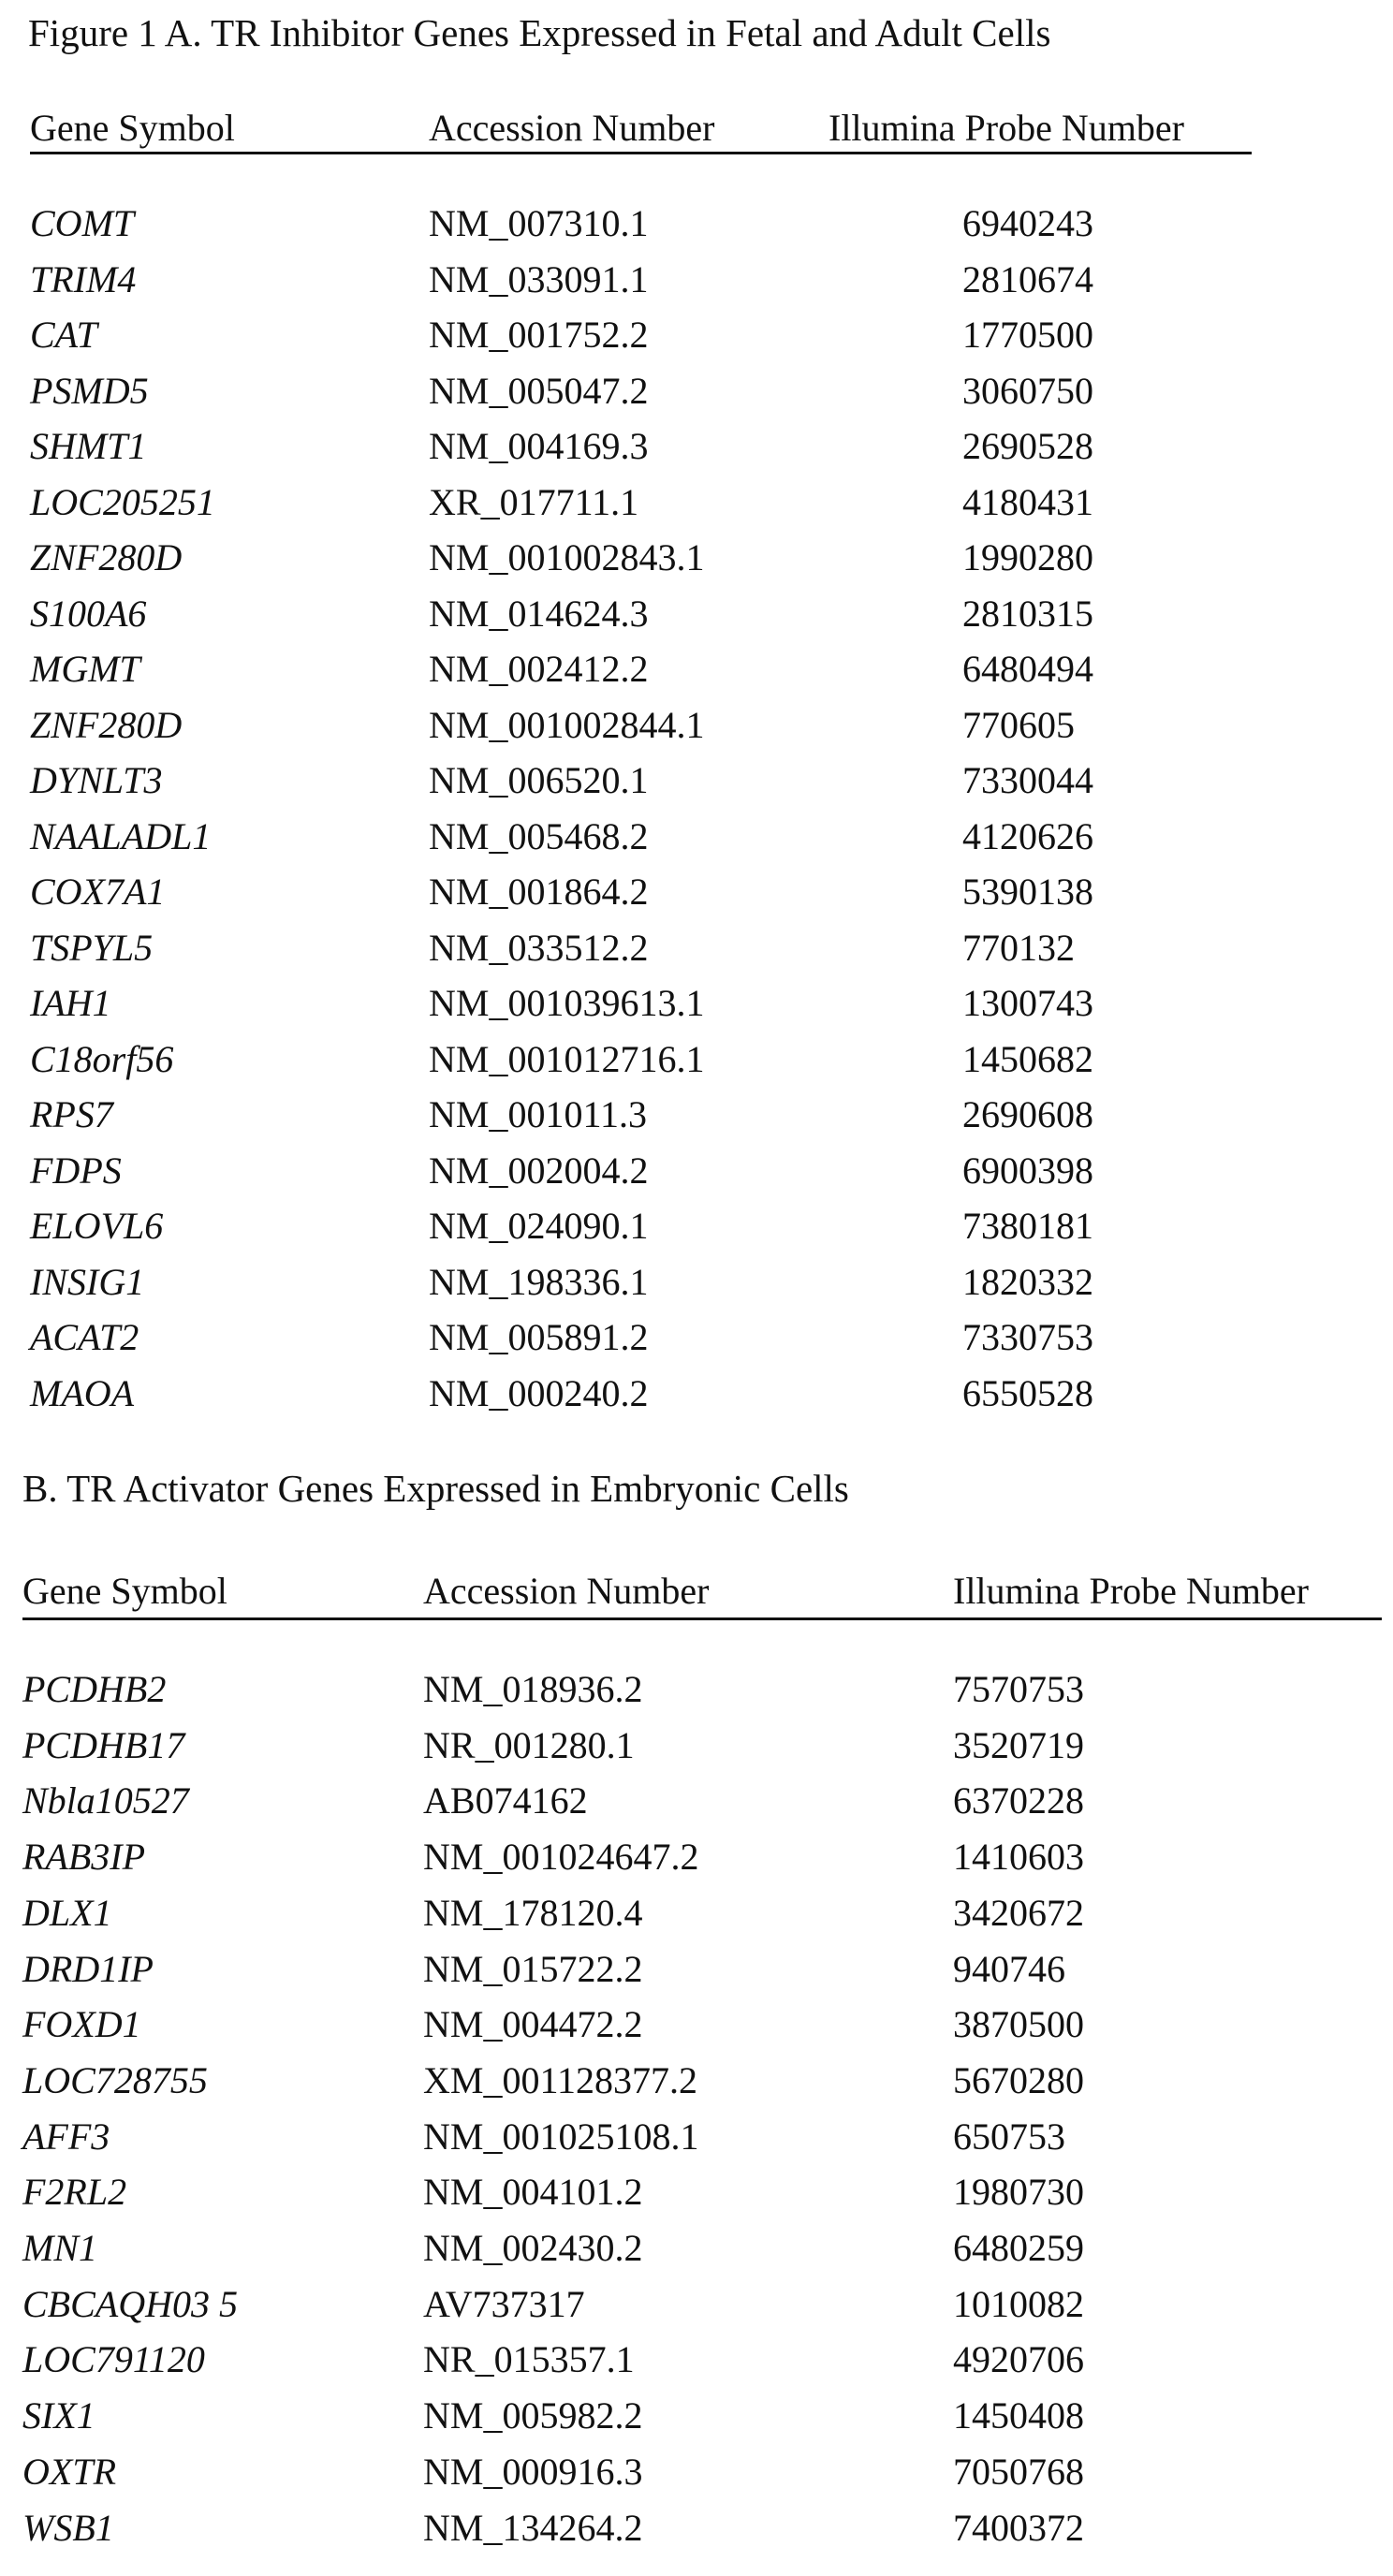 The image size is (1393, 2576). What do you see at coordinates (1019, 2192) in the screenshot?
I see `probe-number-cell: 1980730` at bounding box center [1019, 2192].